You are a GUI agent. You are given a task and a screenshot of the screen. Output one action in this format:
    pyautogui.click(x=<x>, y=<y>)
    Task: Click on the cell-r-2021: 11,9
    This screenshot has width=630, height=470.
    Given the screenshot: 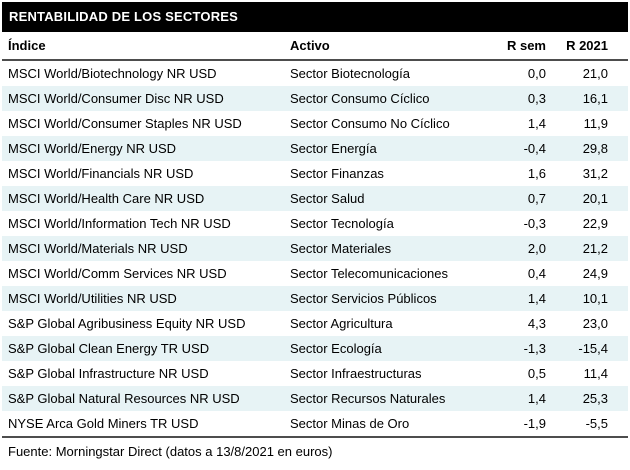 What is the action you would take?
    pyautogui.click(x=595, y=123)
    